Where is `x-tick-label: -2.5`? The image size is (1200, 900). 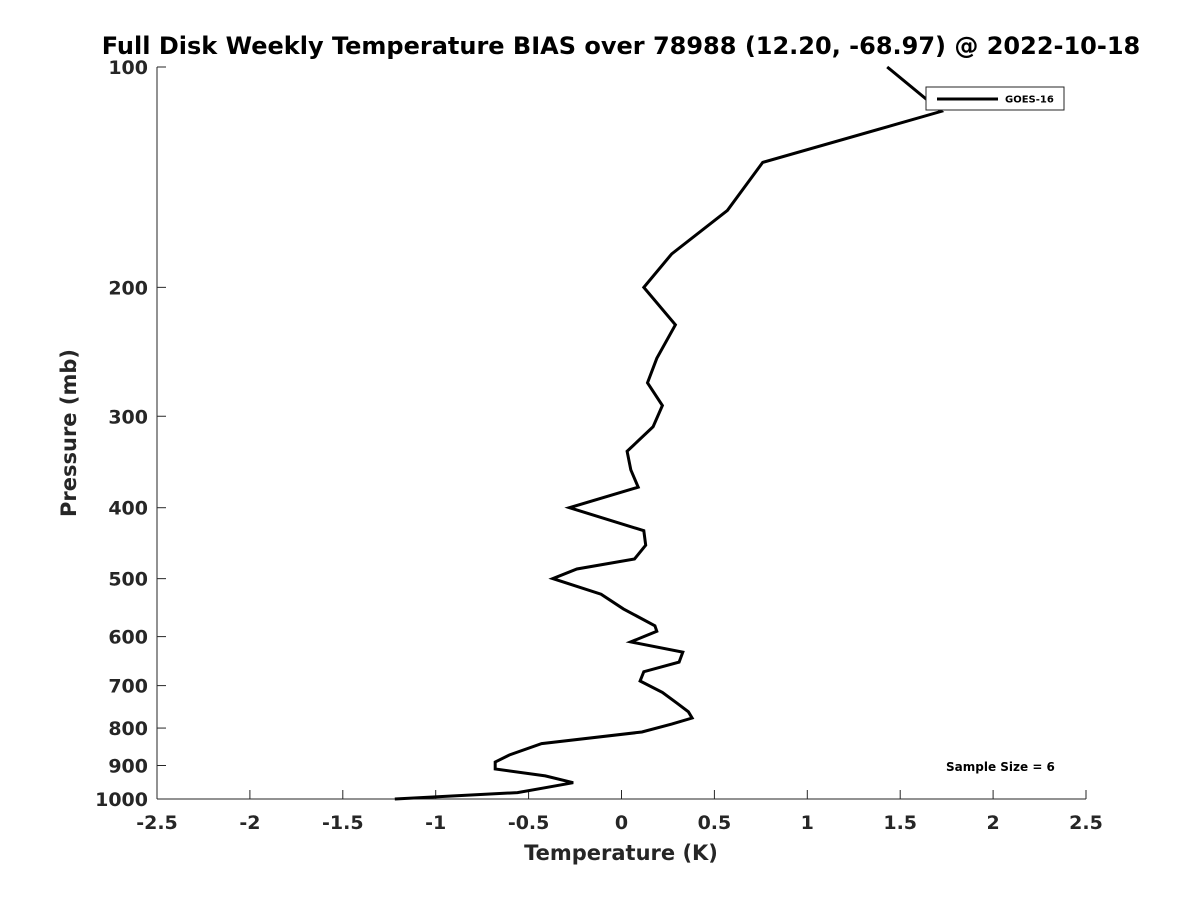 x-tick-label: -2.5 is located at coordinates (157, 823).